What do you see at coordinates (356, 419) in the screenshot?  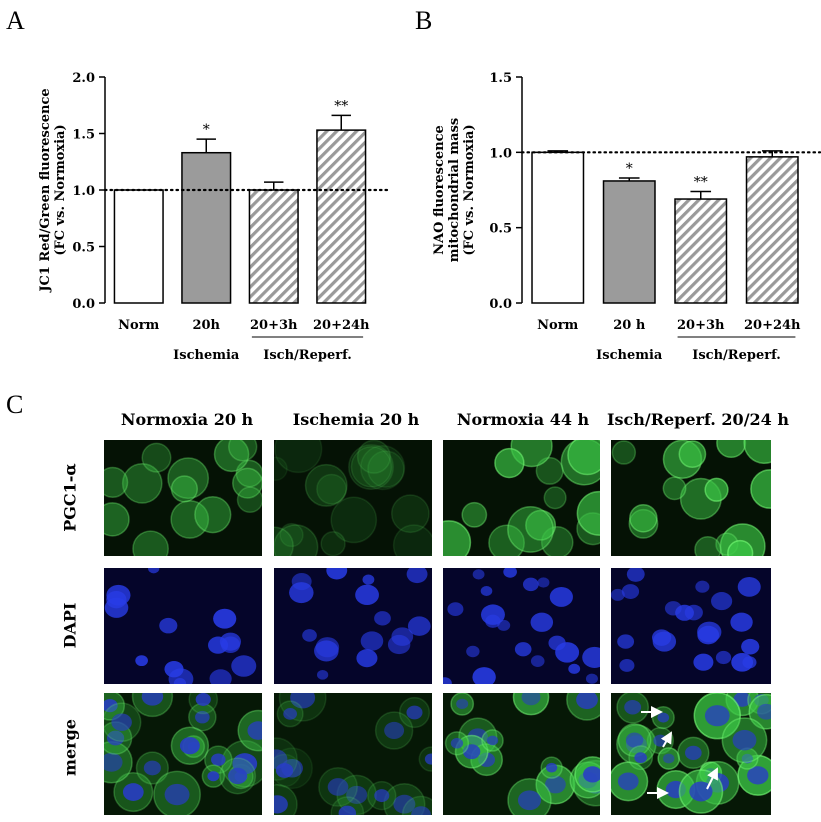 I see `col-header-1: Ischemia 20 h` at bounding box center [356, 419].